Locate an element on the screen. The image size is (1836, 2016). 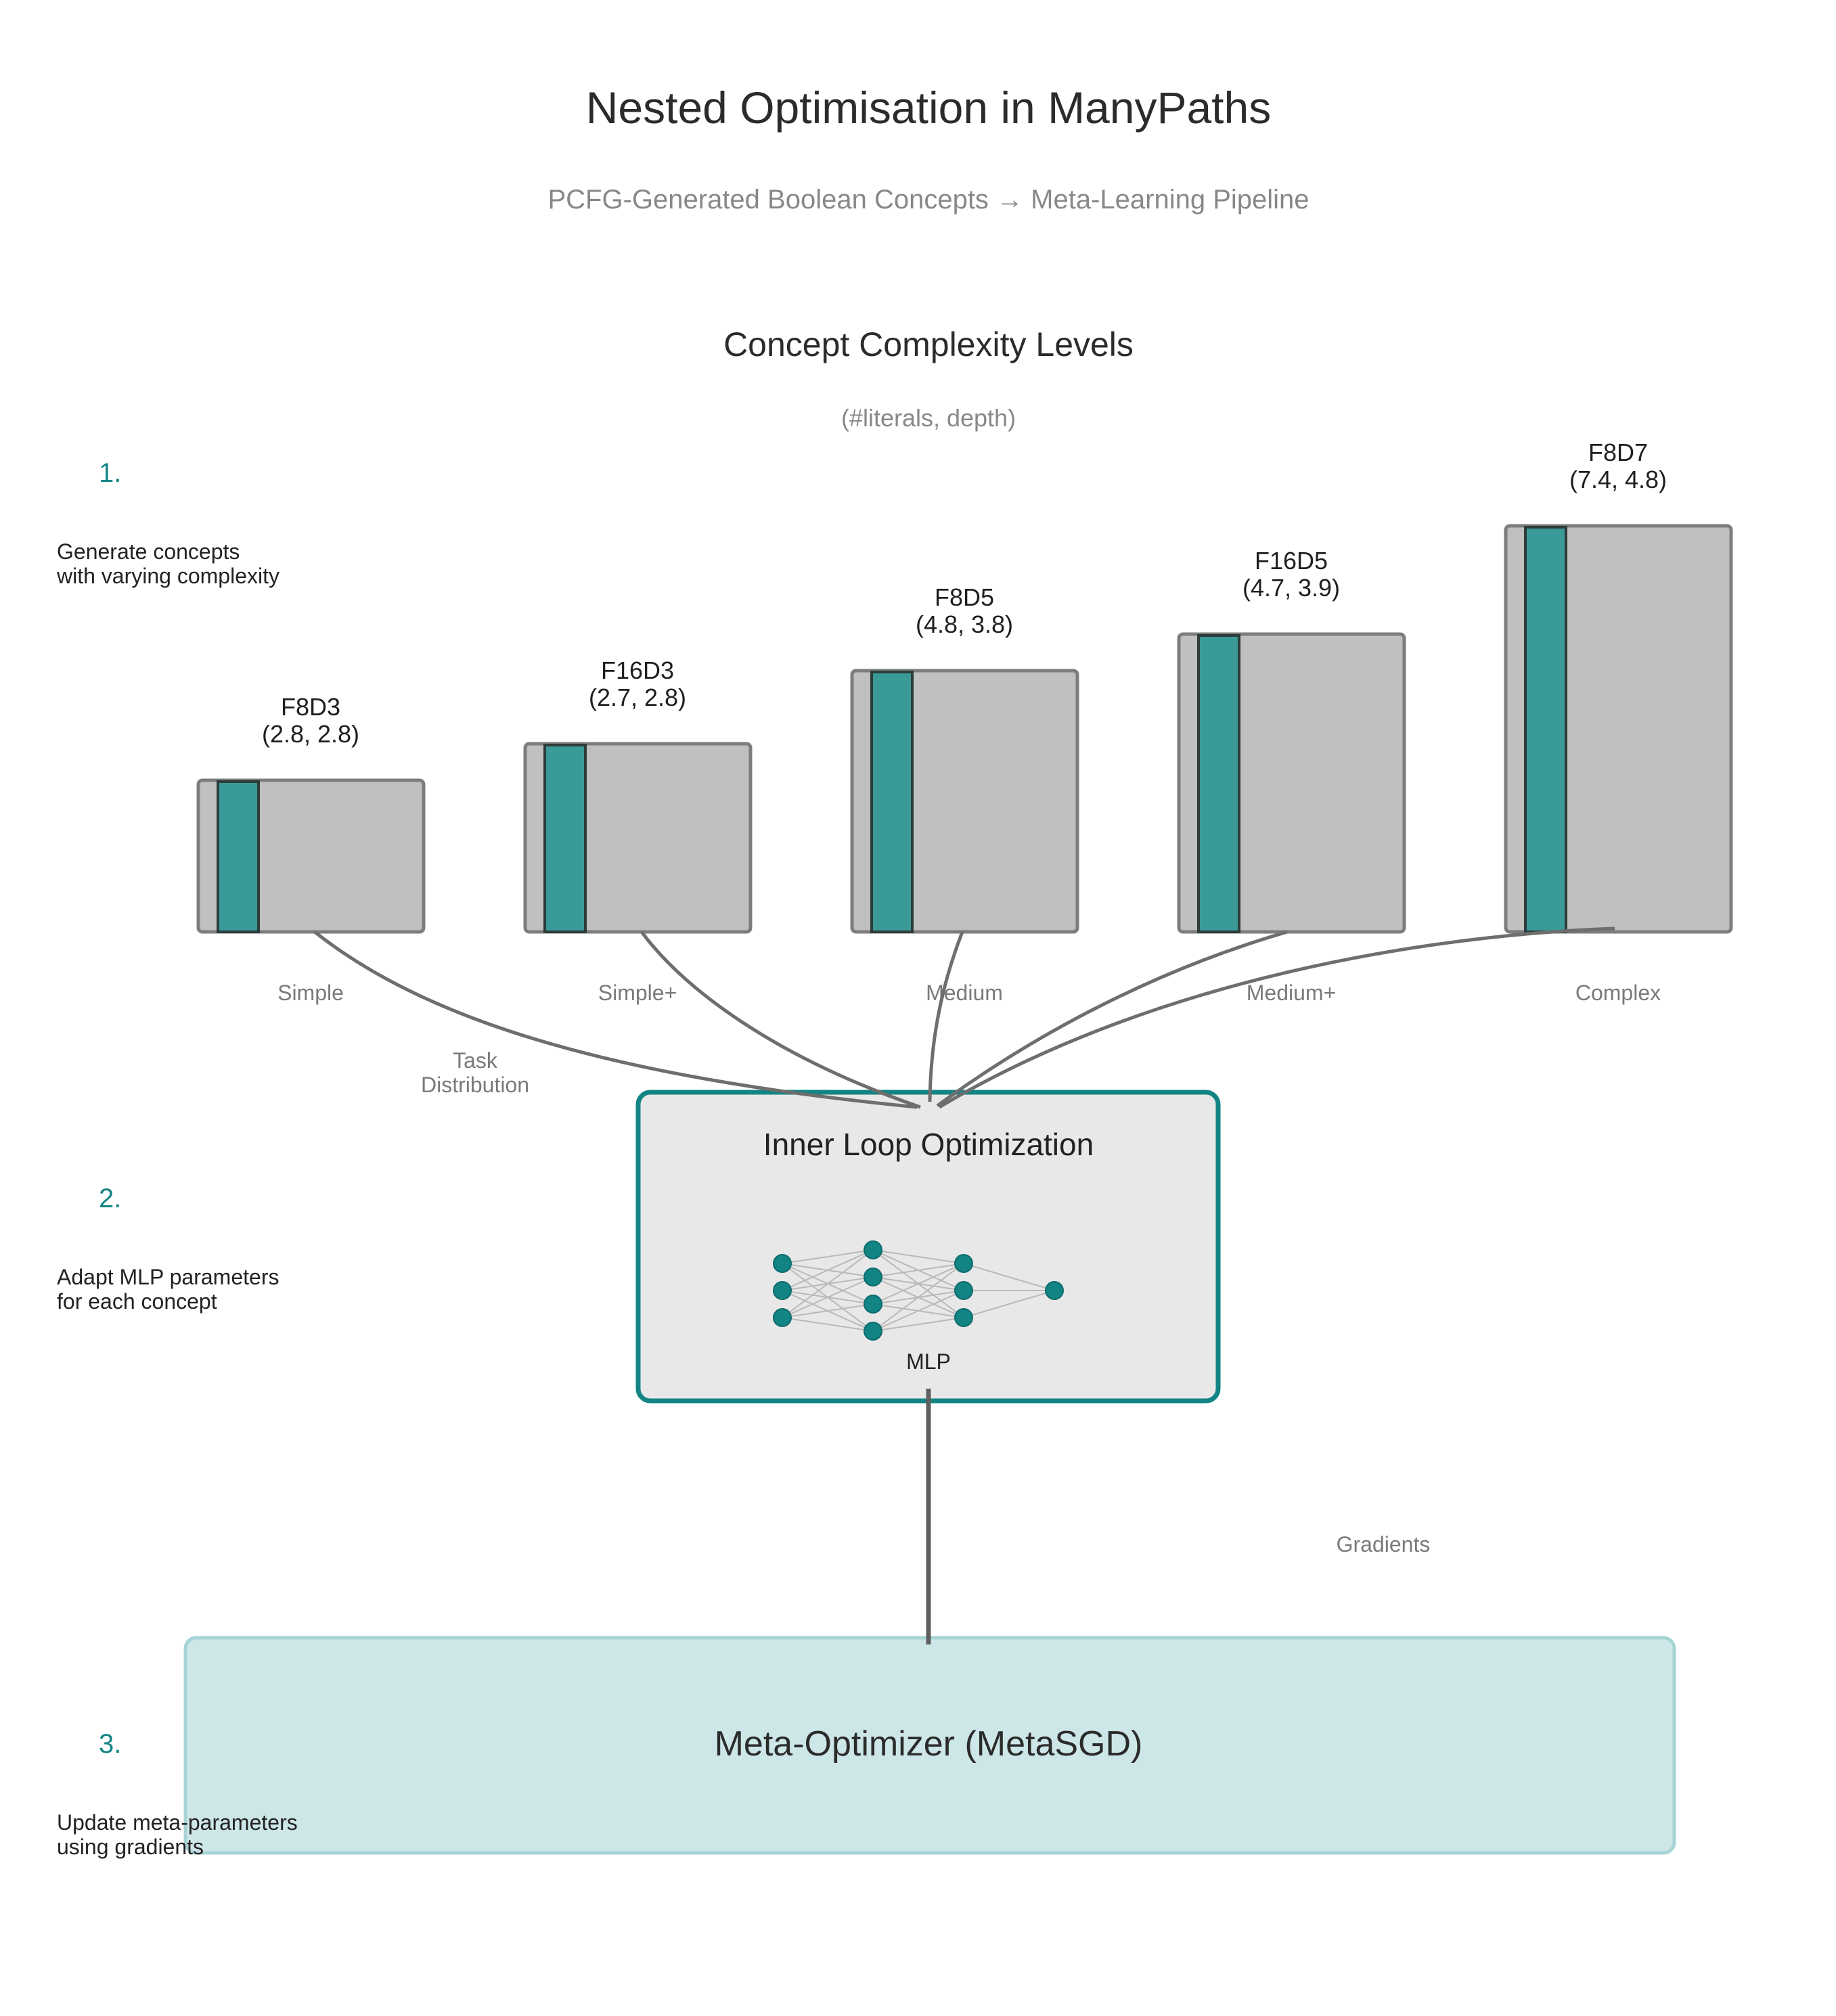
step-1-number: 1. is located at coordinates (110, 473).